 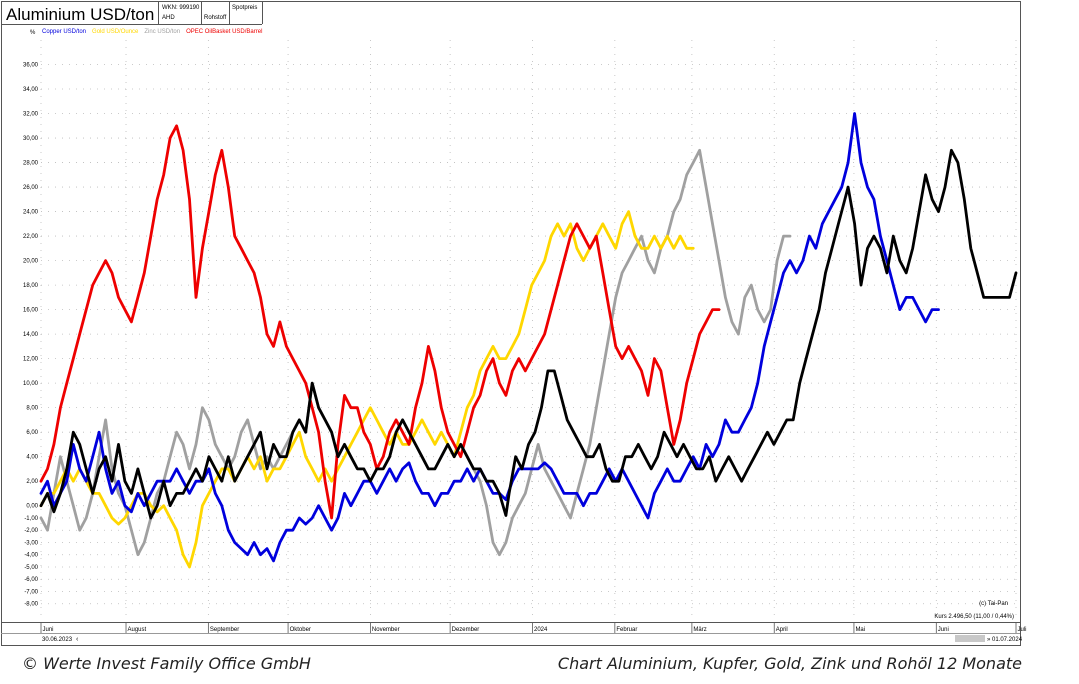 I want to click on y-tick-label: -1,00, so click(x=31, y=519).